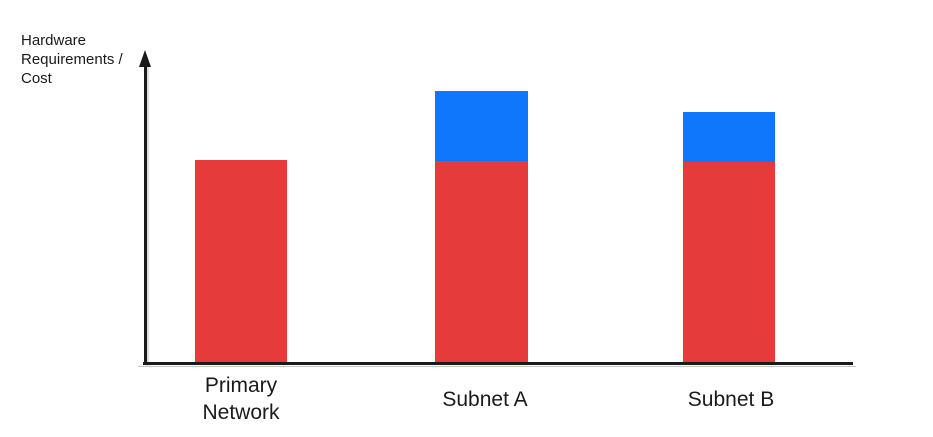  Describe the element at coordinates (241, 399) in the screenshot. I see `x-label-primary-network: Primary Network` at that location.